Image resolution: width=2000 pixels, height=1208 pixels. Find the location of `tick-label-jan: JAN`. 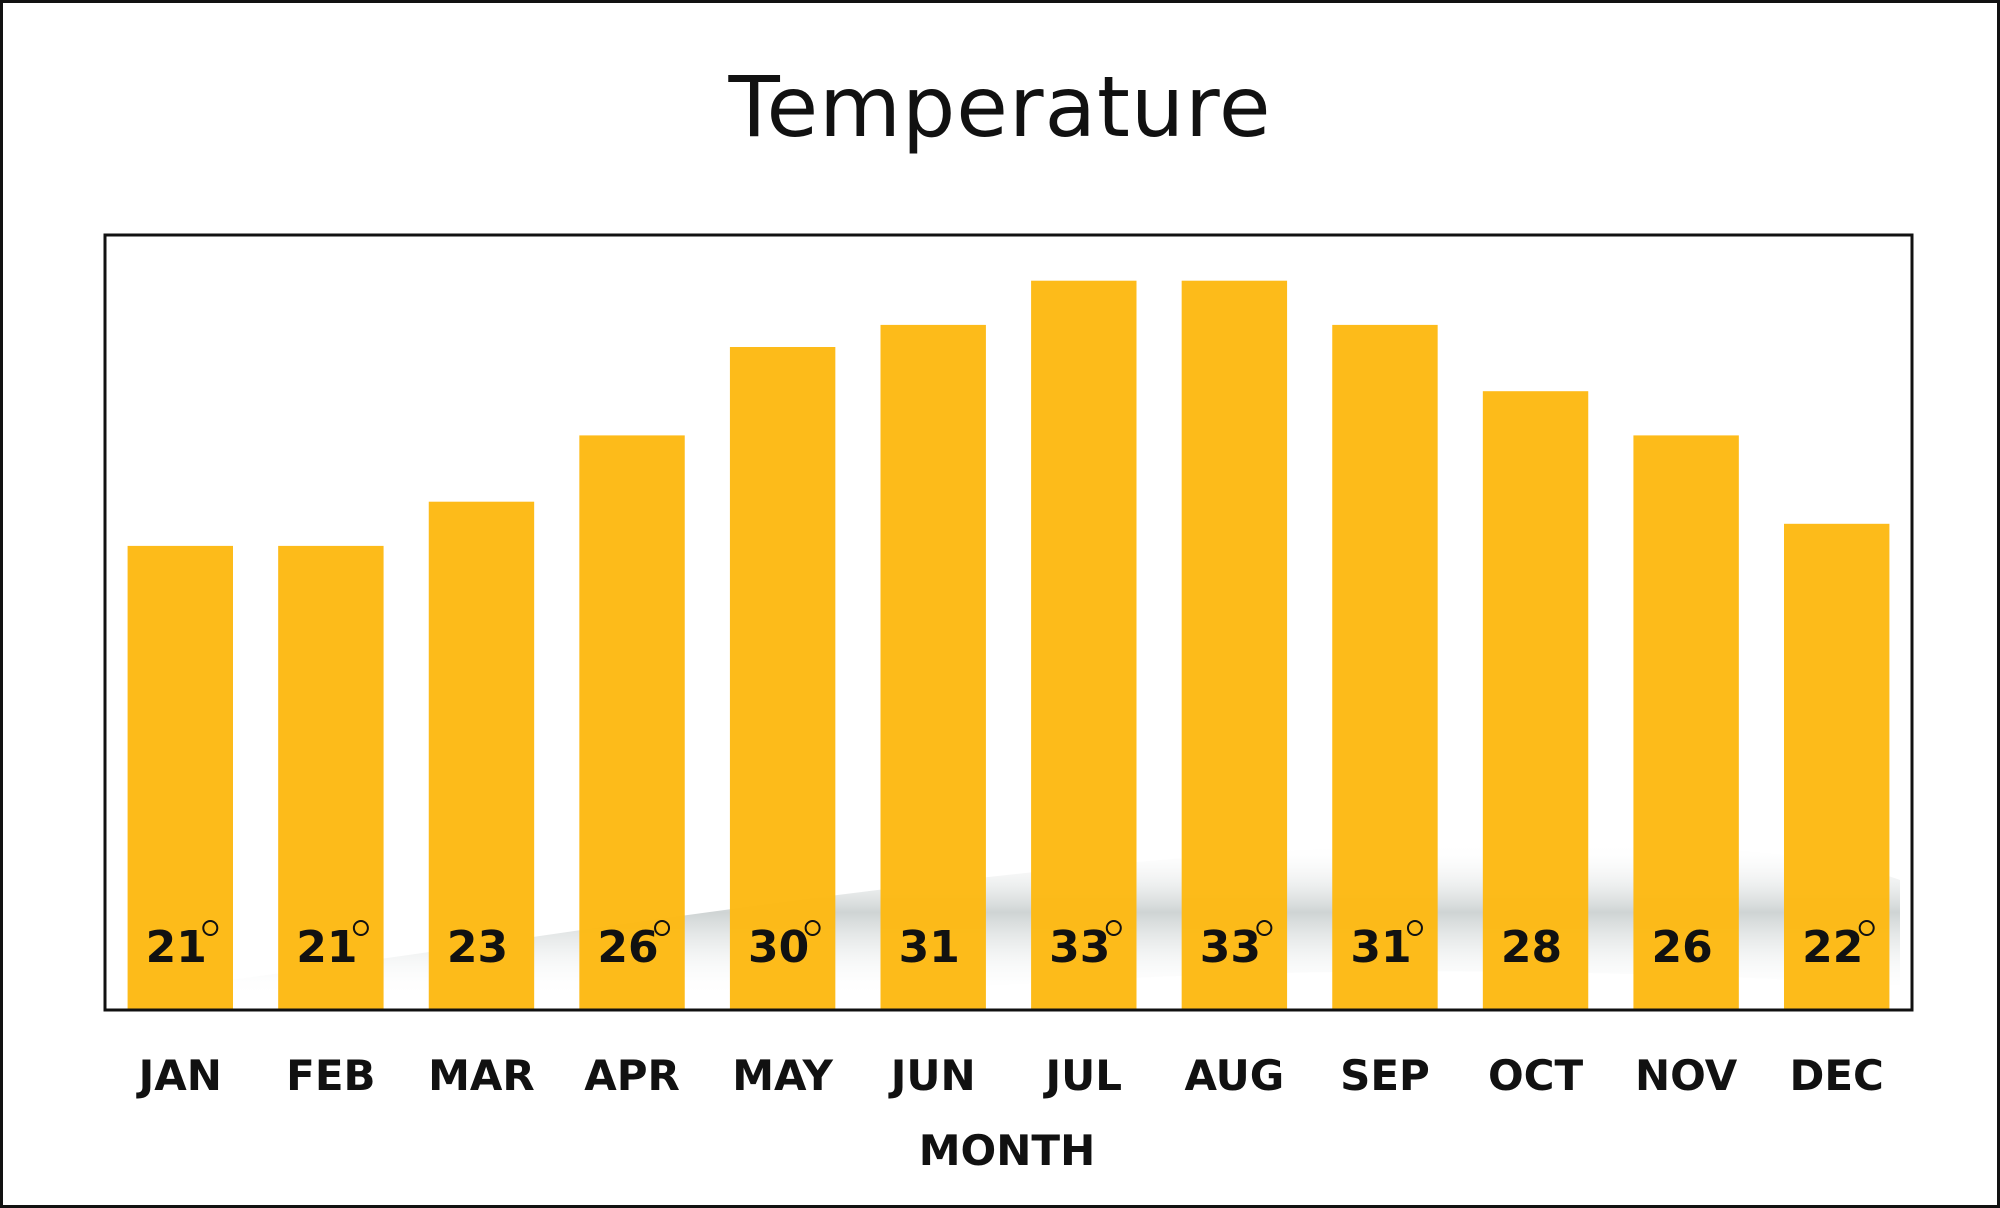

tick-label-jan: JAN is located at coordinates (179, 1075).